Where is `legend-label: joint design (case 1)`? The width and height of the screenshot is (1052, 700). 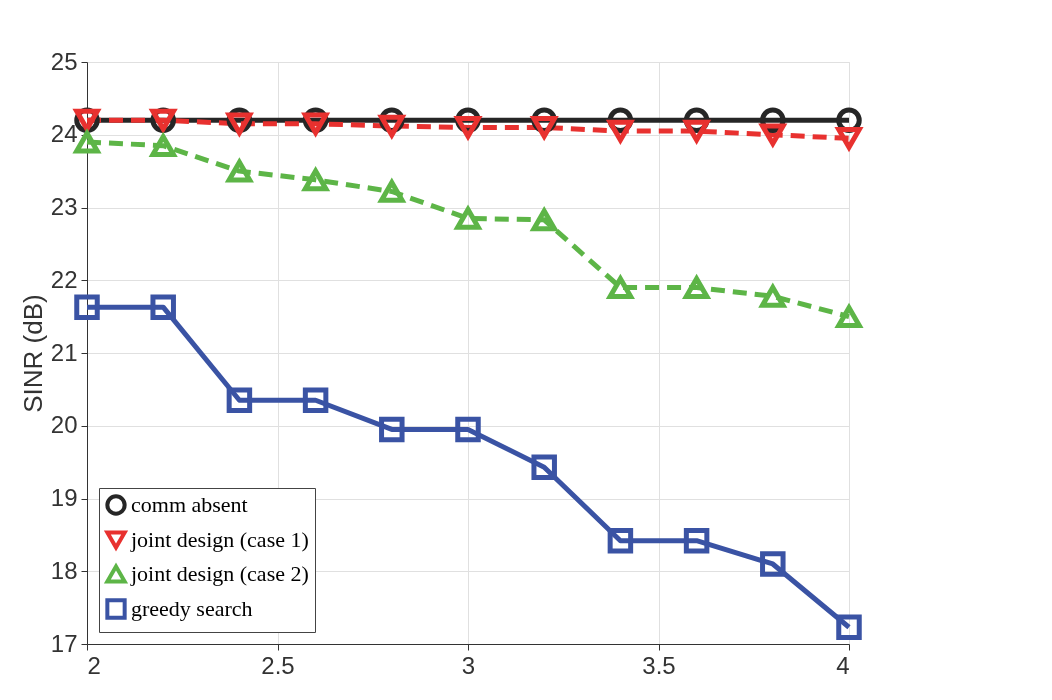
legend-label: joint design (case 1) is located at coordinates (219, 539).